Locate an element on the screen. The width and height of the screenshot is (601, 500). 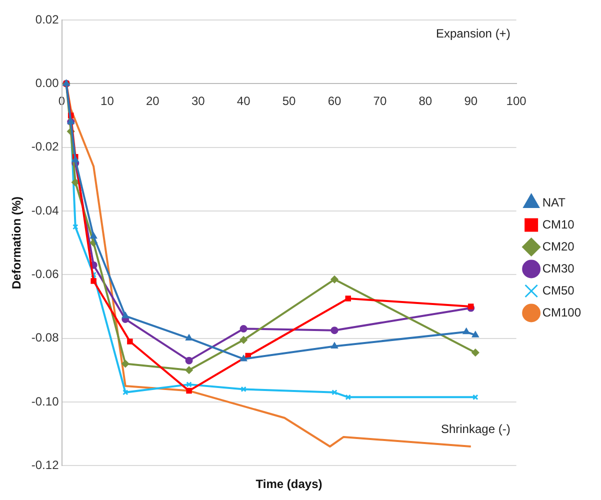
y-tick-label: -0.06 is located at coordinates (45, 273).